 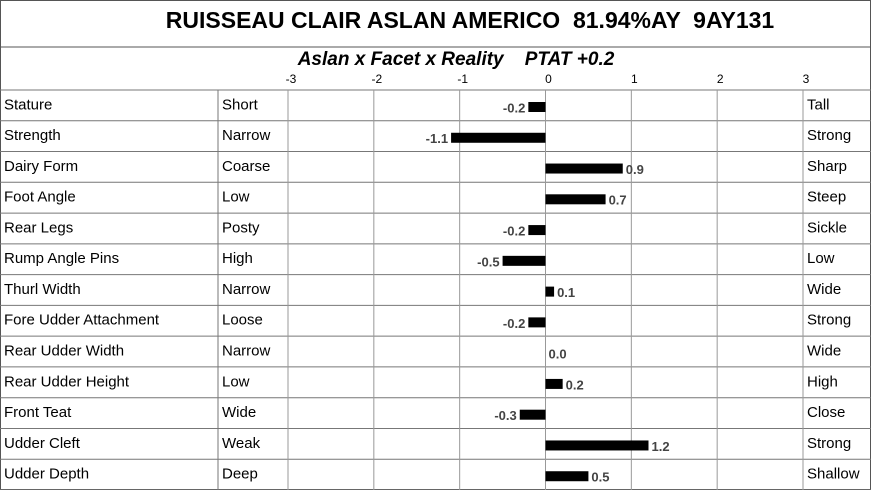 What do you see at coordinates (833, 474) in the screenshot?
I see `high-label: Shallow` at bounding box center [833, 474].